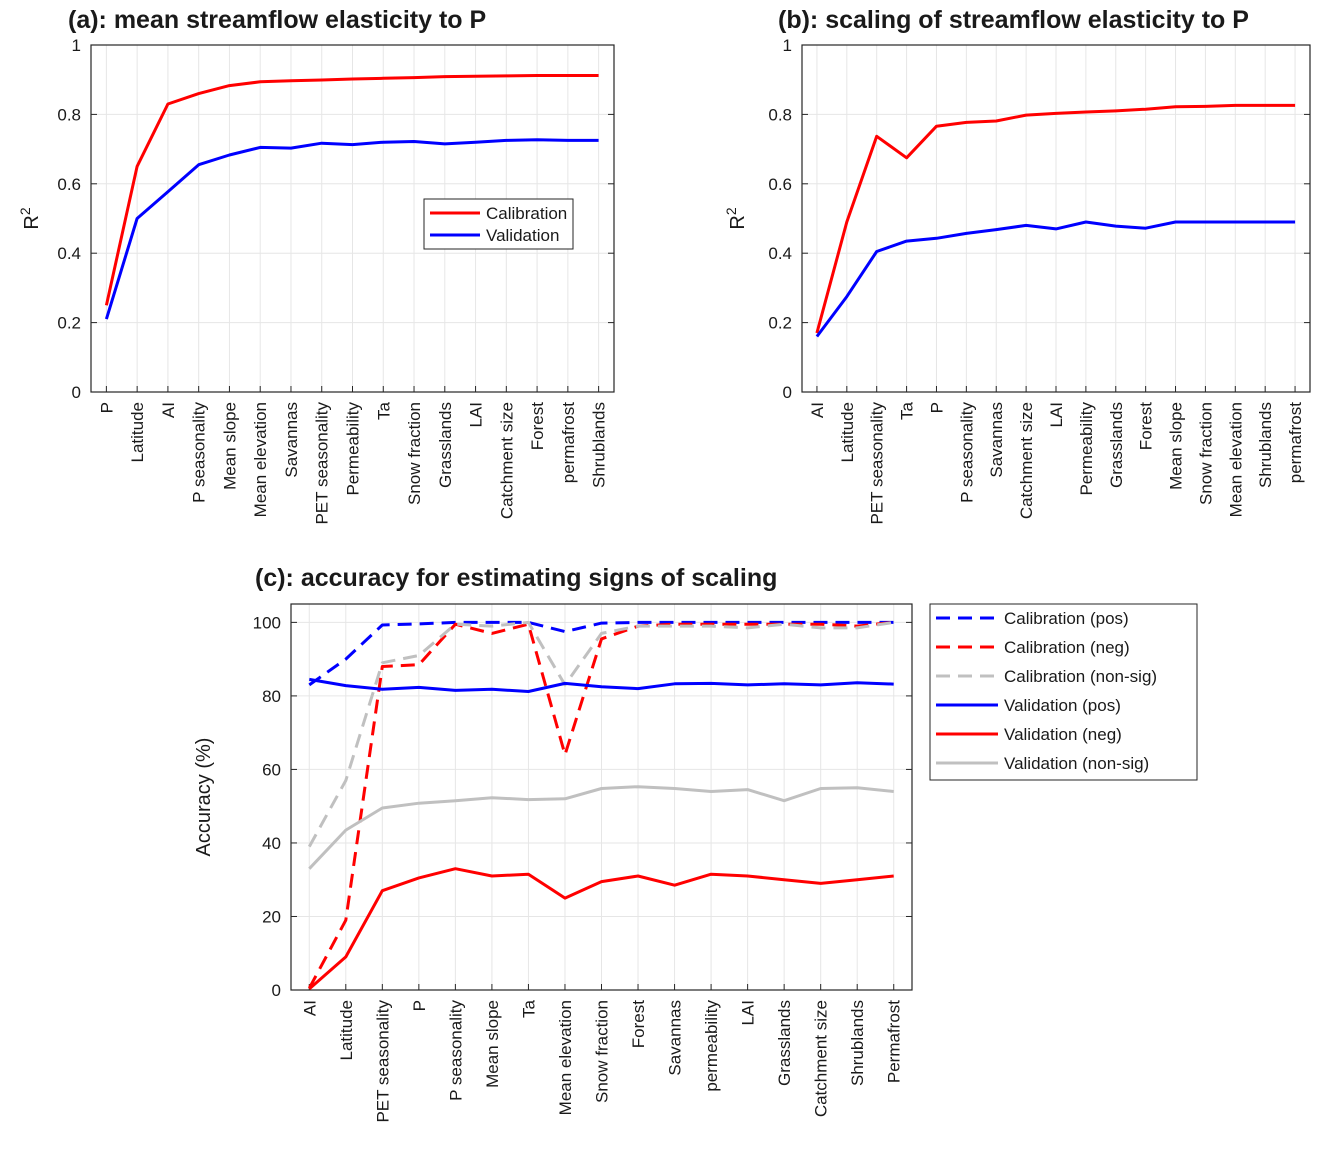 Image resolution: width=1330 pixels, height=1170 pixels. Describe the element at coordinates (271, 696) in the screenshot. I see `y-tick-label: 80` at that location.